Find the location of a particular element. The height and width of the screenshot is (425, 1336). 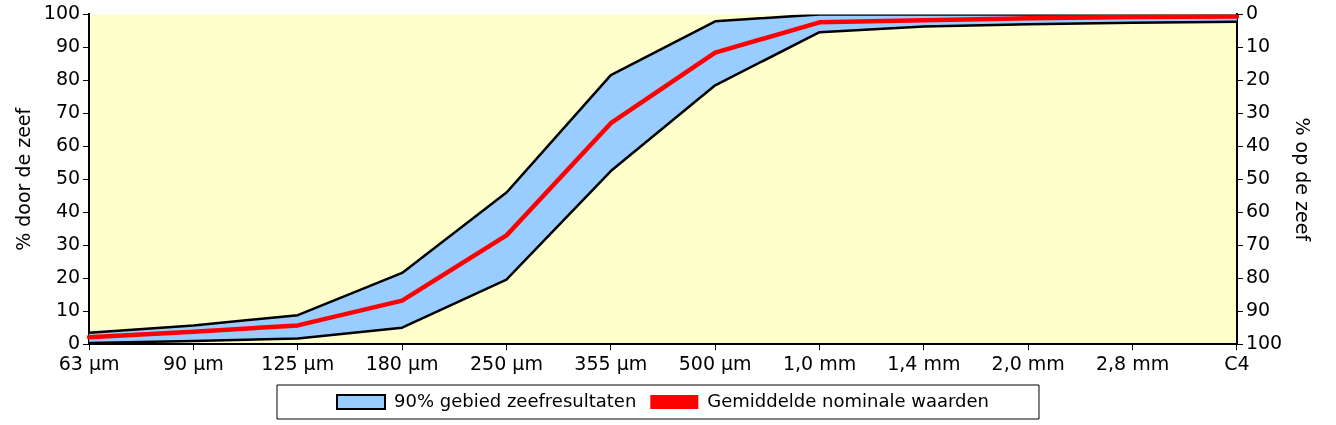

y2-tick-label: 100 is located at coordinates (1264, 342).